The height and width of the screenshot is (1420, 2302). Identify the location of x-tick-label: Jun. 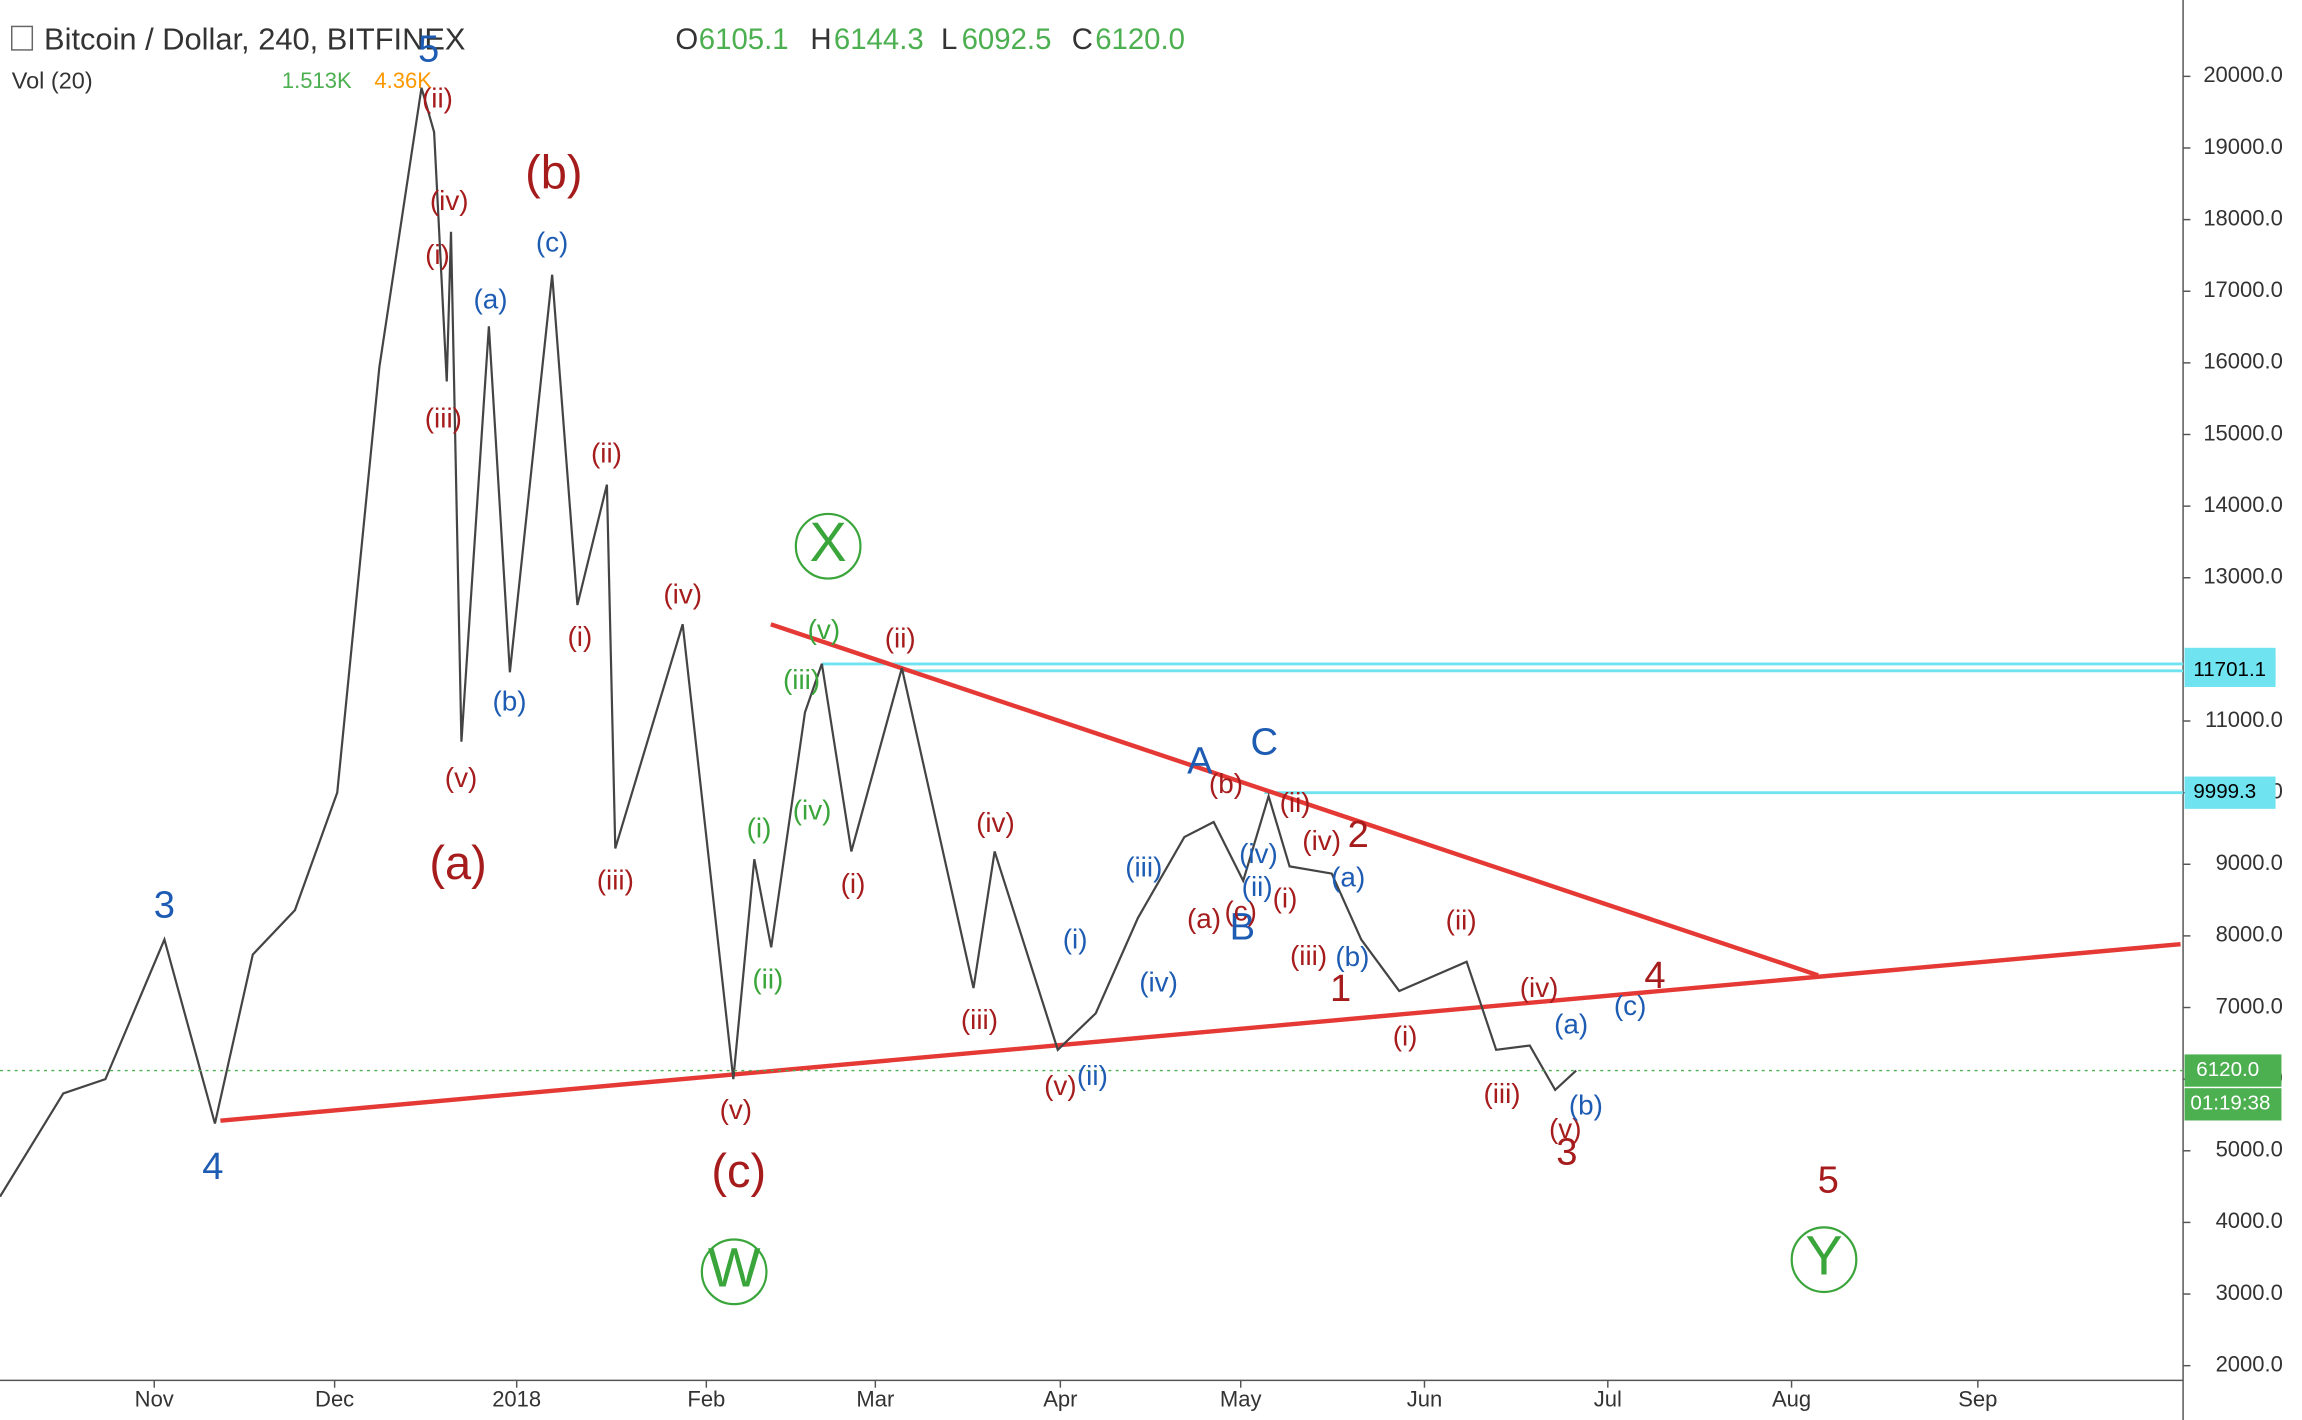
(1424, 1399).